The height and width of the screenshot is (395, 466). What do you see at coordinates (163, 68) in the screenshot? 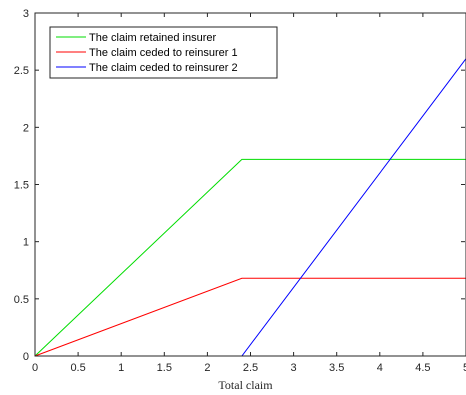
I see `legend-label-3: The claim ceded to reinsurer 2` at bounding box center [163, 68].